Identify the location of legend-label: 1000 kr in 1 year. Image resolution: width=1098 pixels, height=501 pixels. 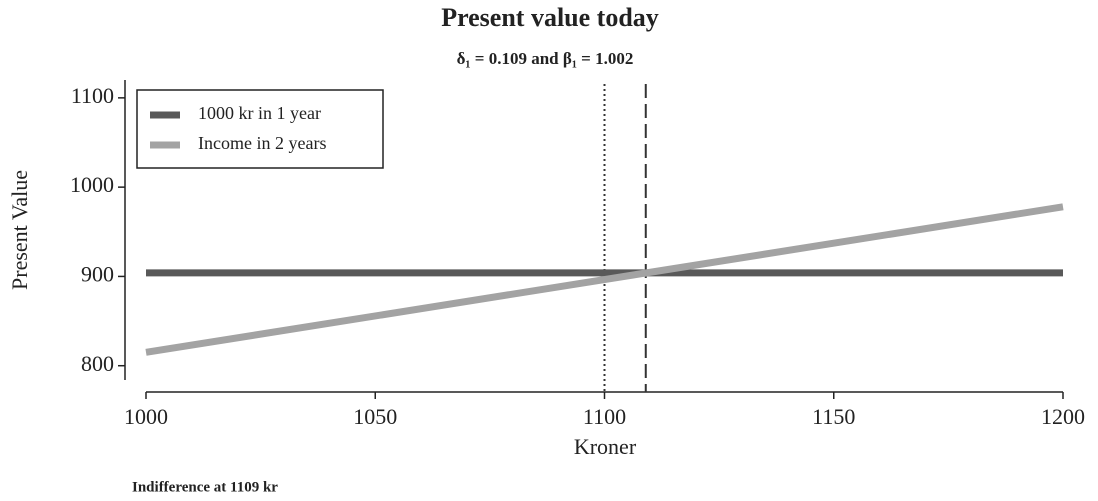
(259, 113).